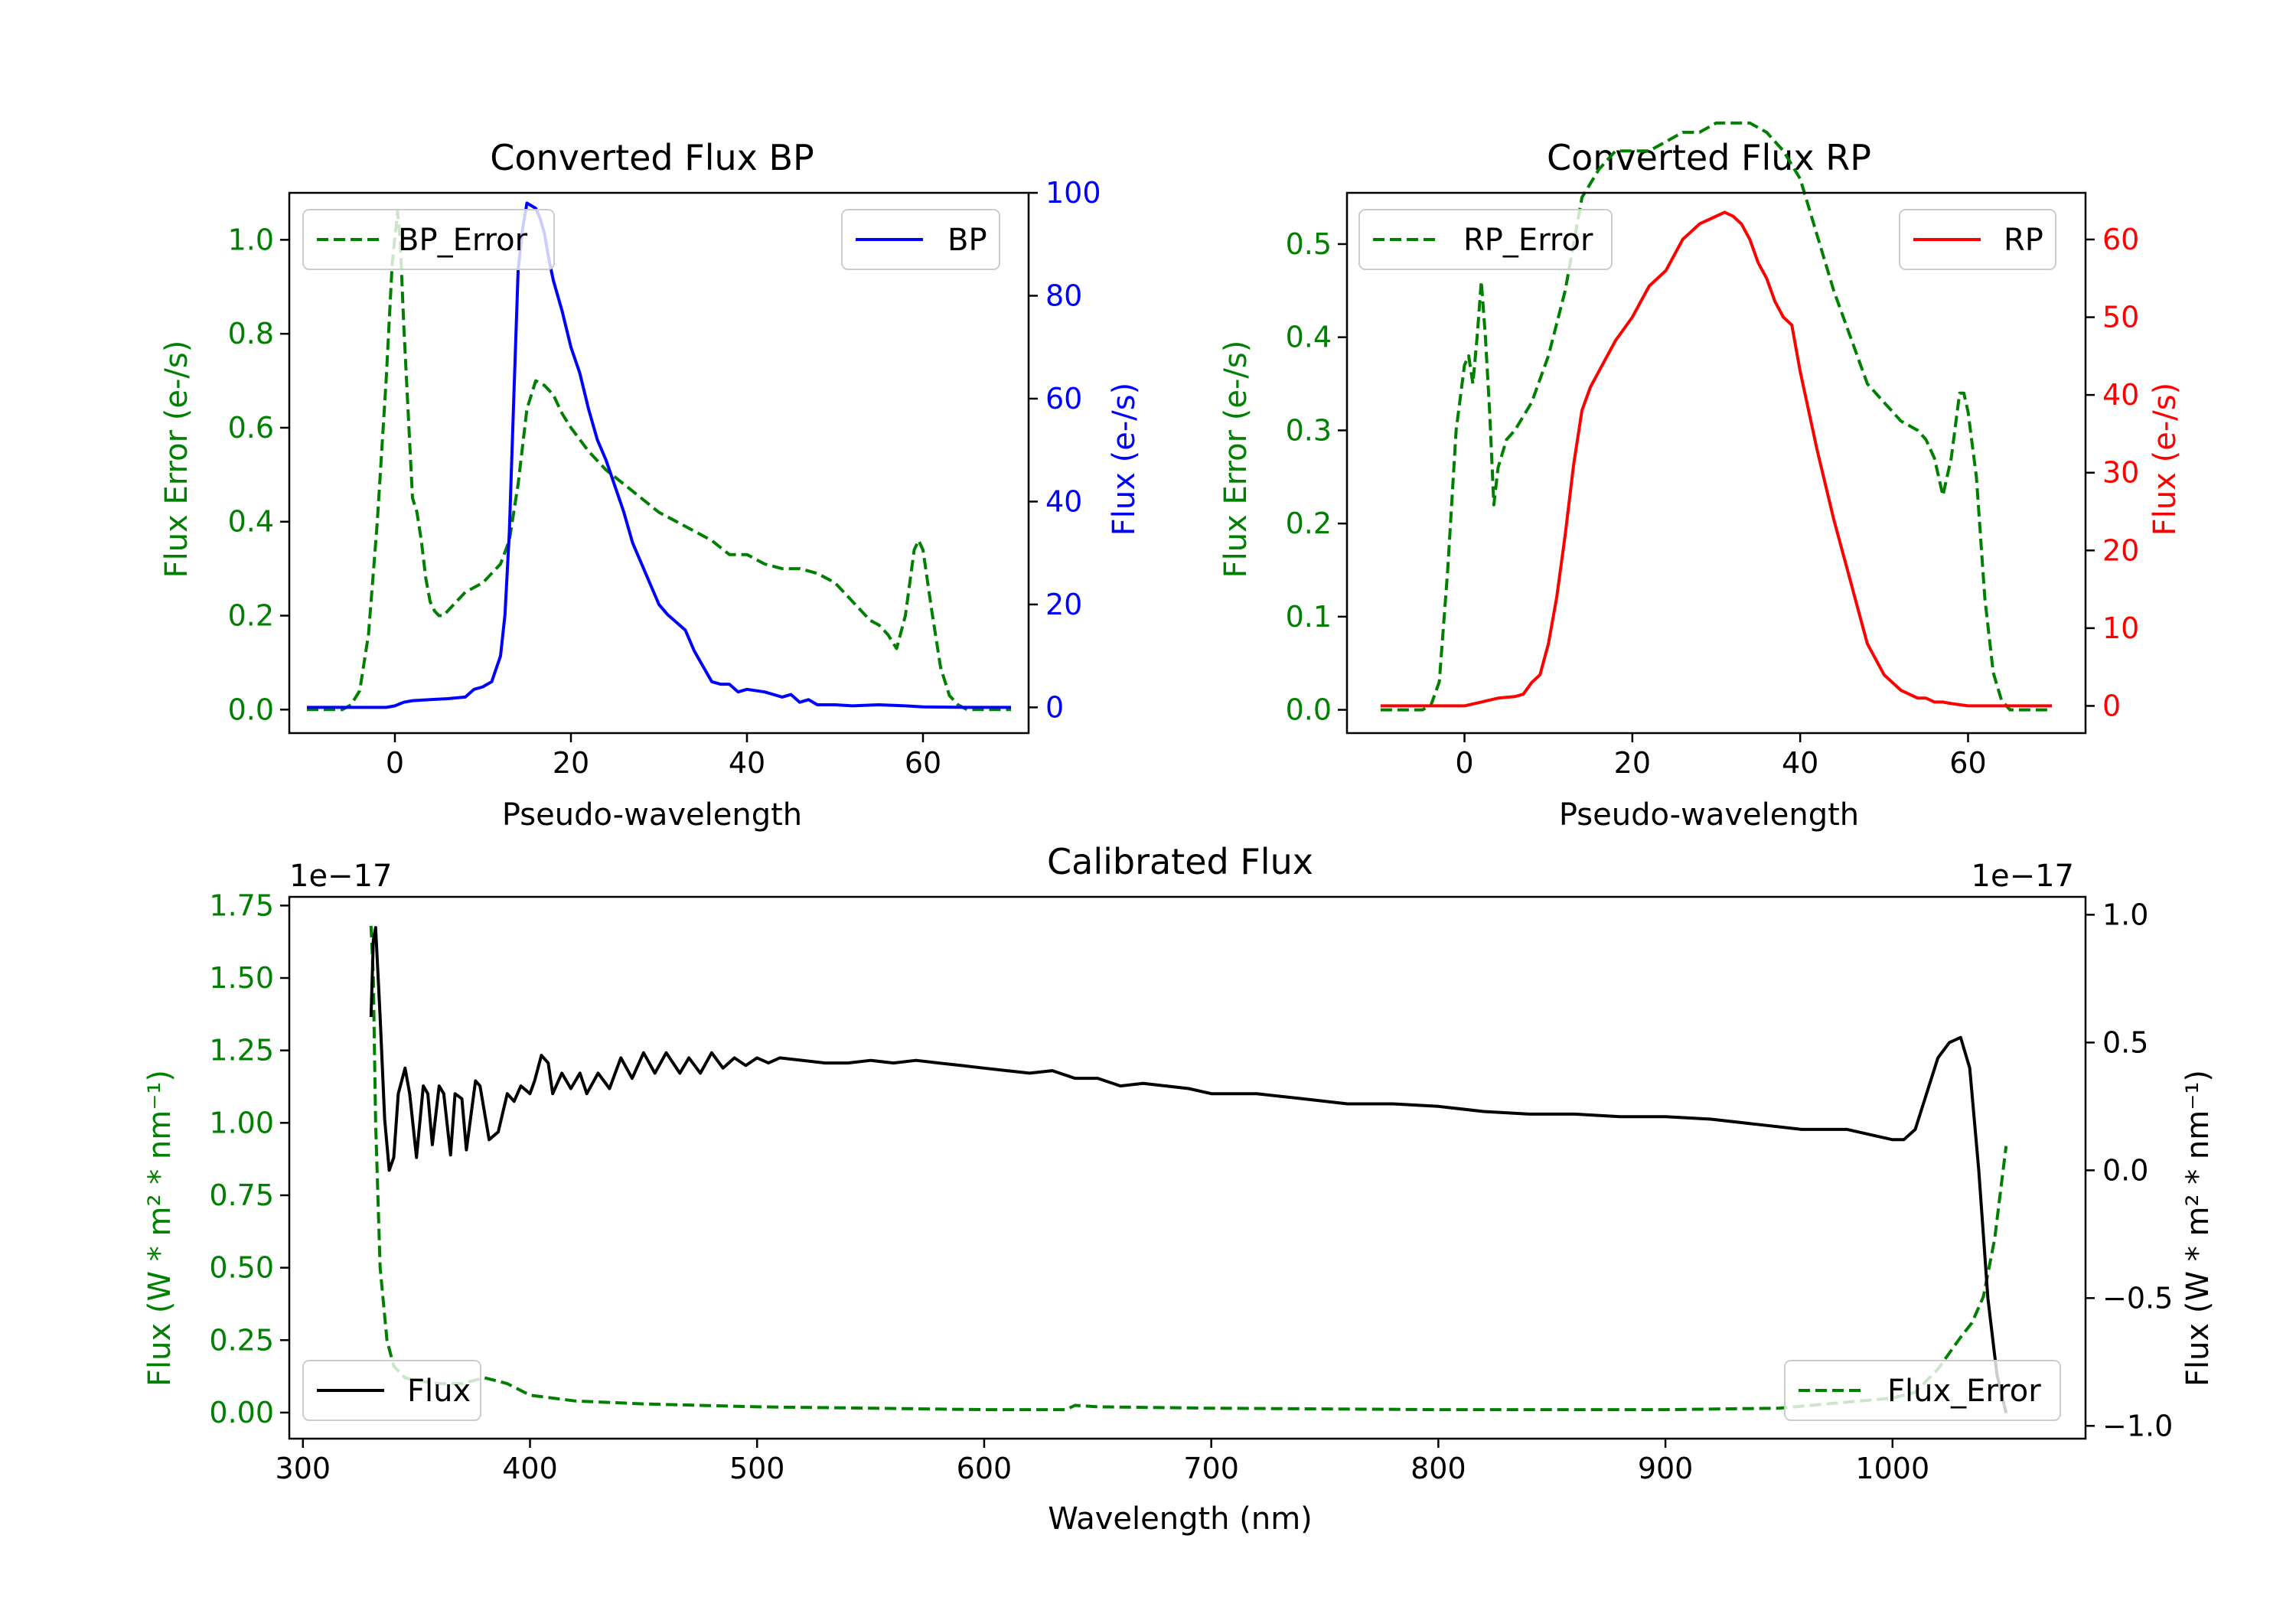  I want to click on bp-left-y-tick-label: 1.0, so click(251, 239).